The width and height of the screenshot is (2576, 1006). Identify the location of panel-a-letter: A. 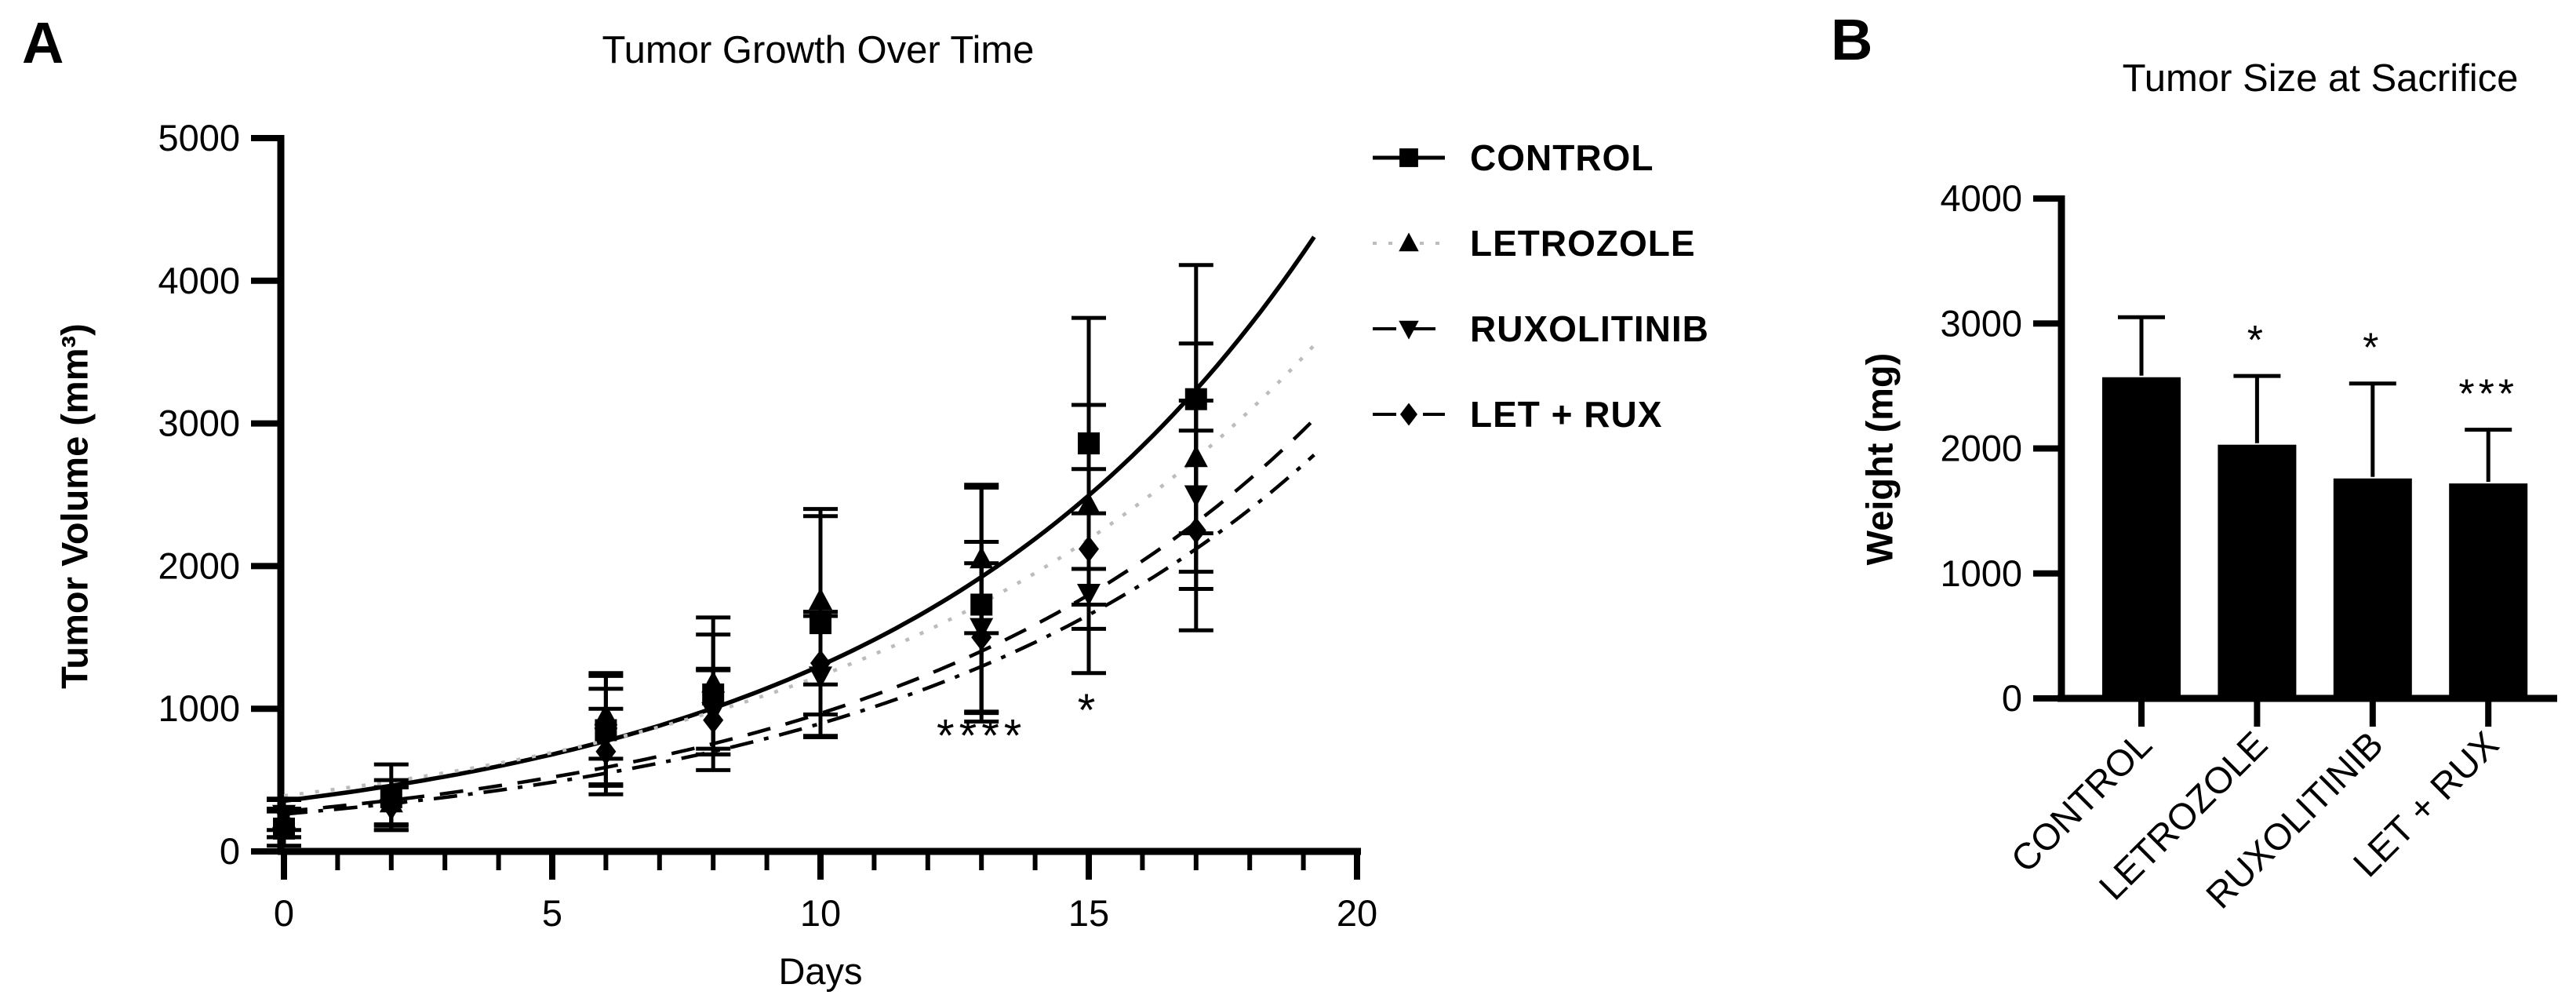
(43, 42).